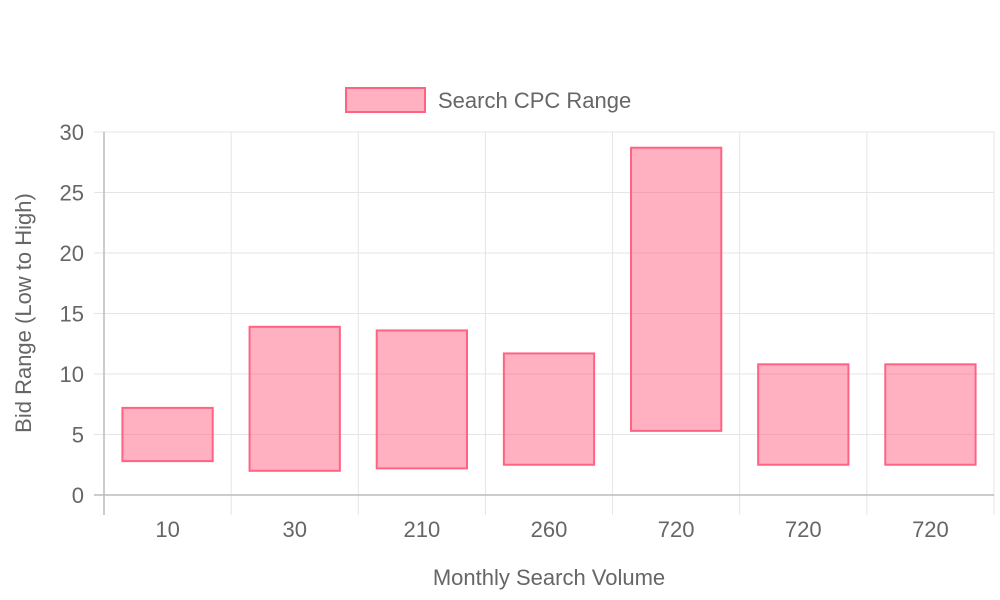 Image resolution: width=1000 pixels, height=600 pixels. Describe the element at coordinates (78, 495) in the screenshot. I see `y-tick-label: 0` at that location.